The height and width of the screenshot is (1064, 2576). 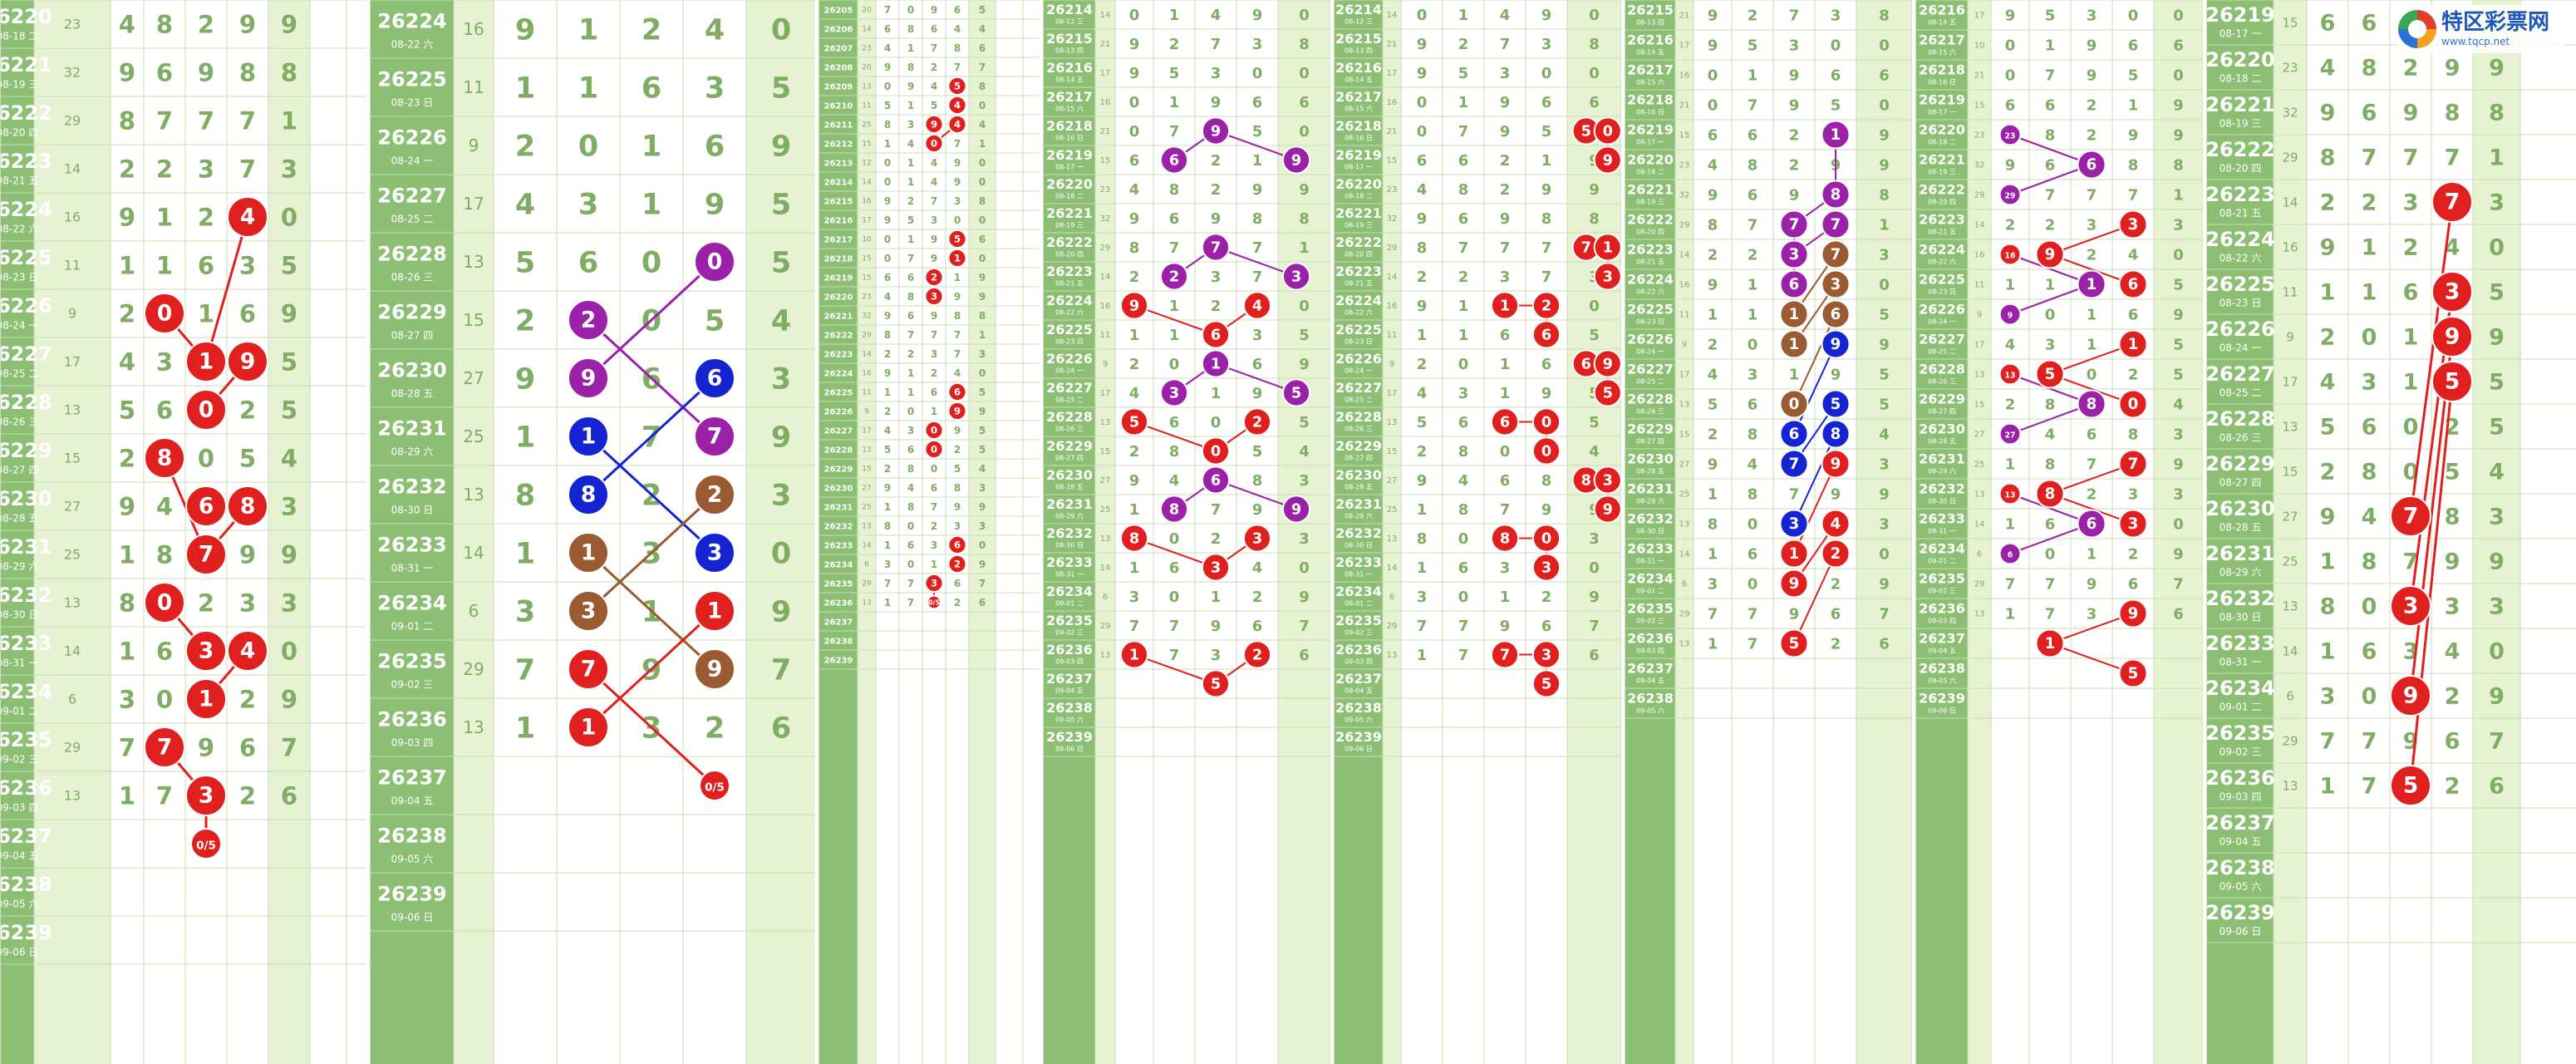 I want to click on issue-date: 08-29 六, so click(x=1069, y=516).